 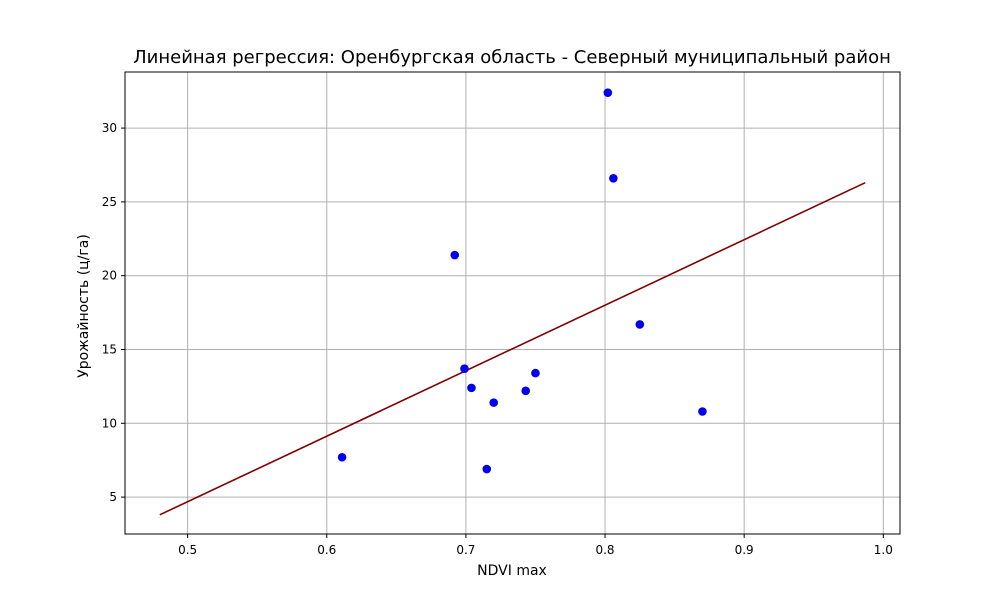 What do you see at coordinates (512, 571) in the screenshot?
I see `x-axis-label: NDVI max` at bounding box center [512, 571].